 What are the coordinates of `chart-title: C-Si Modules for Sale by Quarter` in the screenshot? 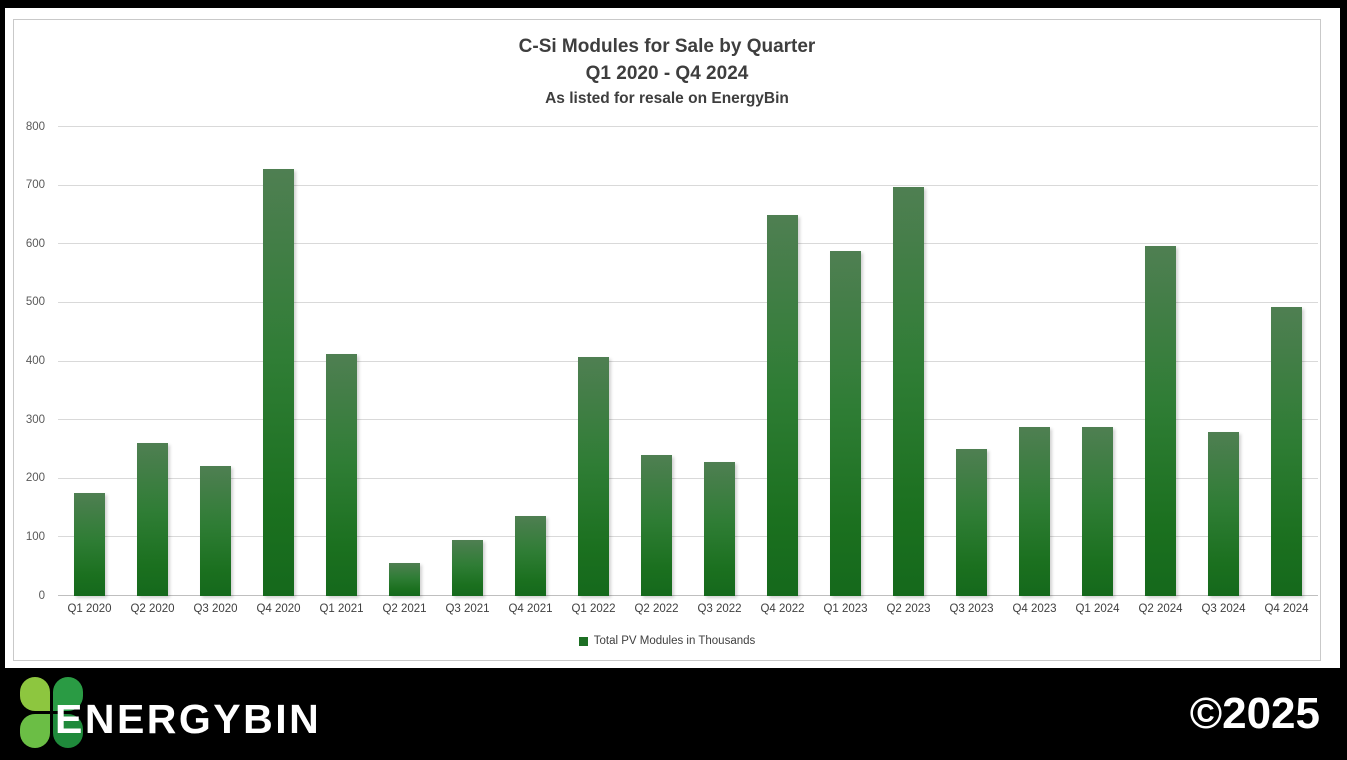 It's located at (667, 46).